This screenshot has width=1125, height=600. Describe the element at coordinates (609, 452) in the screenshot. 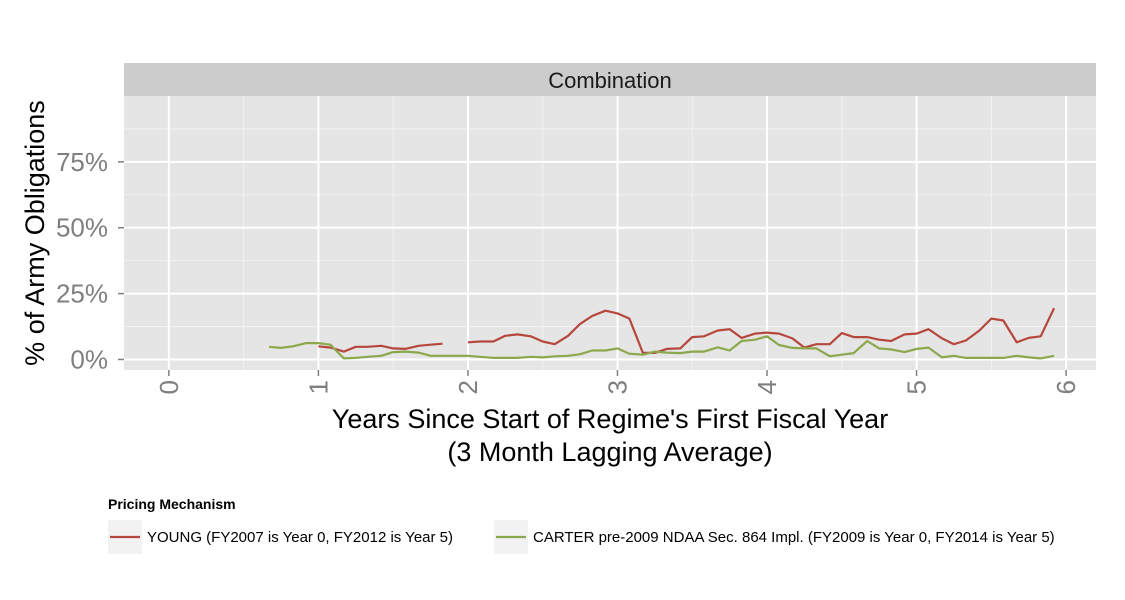

I see `x-axis-title-line2: (3 Month Lagging Average)` at that location.